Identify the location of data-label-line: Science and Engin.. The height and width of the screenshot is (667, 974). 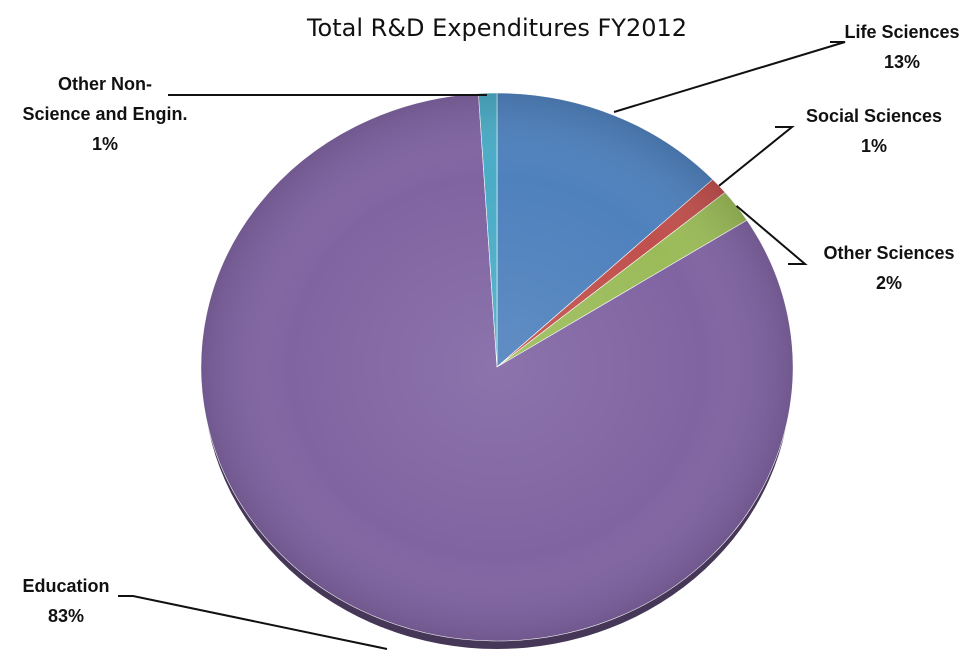
(104, 114).